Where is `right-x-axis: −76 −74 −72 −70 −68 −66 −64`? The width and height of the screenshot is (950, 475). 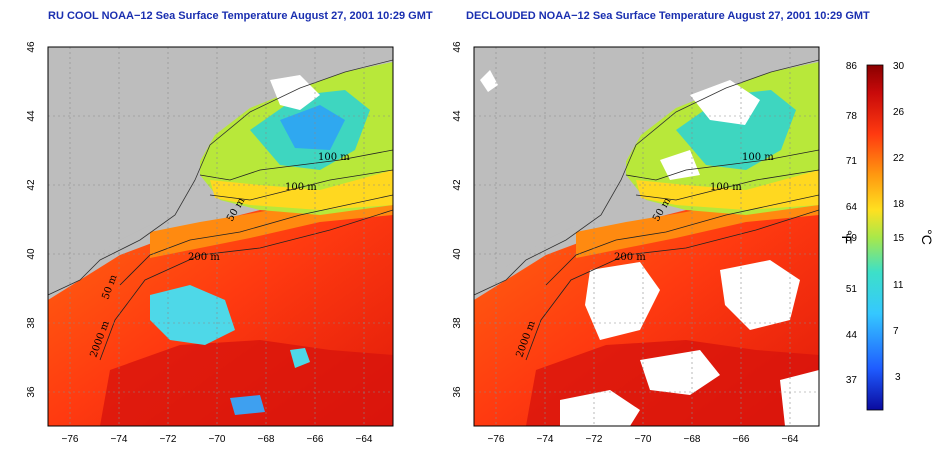 right-x-axis: −76 −74 −72 −70 −68 −66 −64 is located at coordinates (643, 439).